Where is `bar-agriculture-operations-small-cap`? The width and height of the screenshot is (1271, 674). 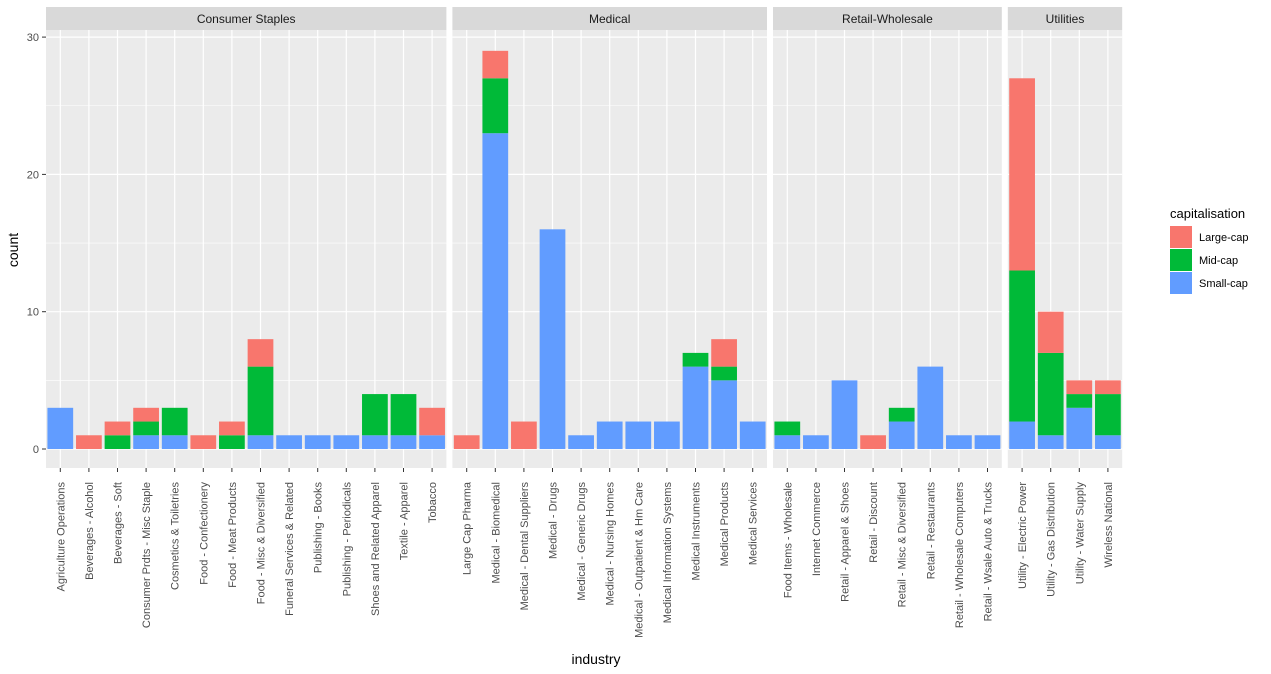
bar-agriculture-operations-small-cap is located at coordinates (60, 428).